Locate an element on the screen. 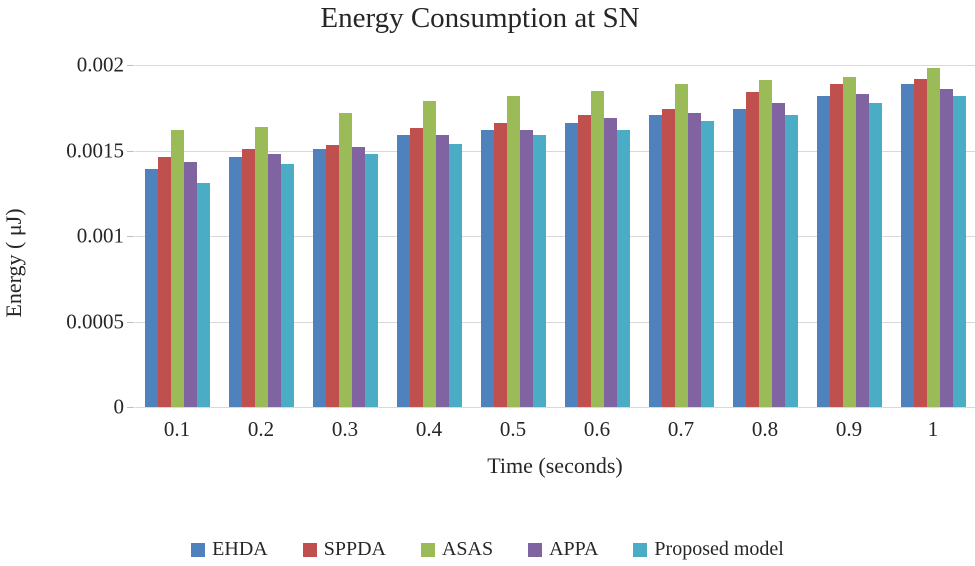  bar-group-0.7 is located at coordinates (681, 236).